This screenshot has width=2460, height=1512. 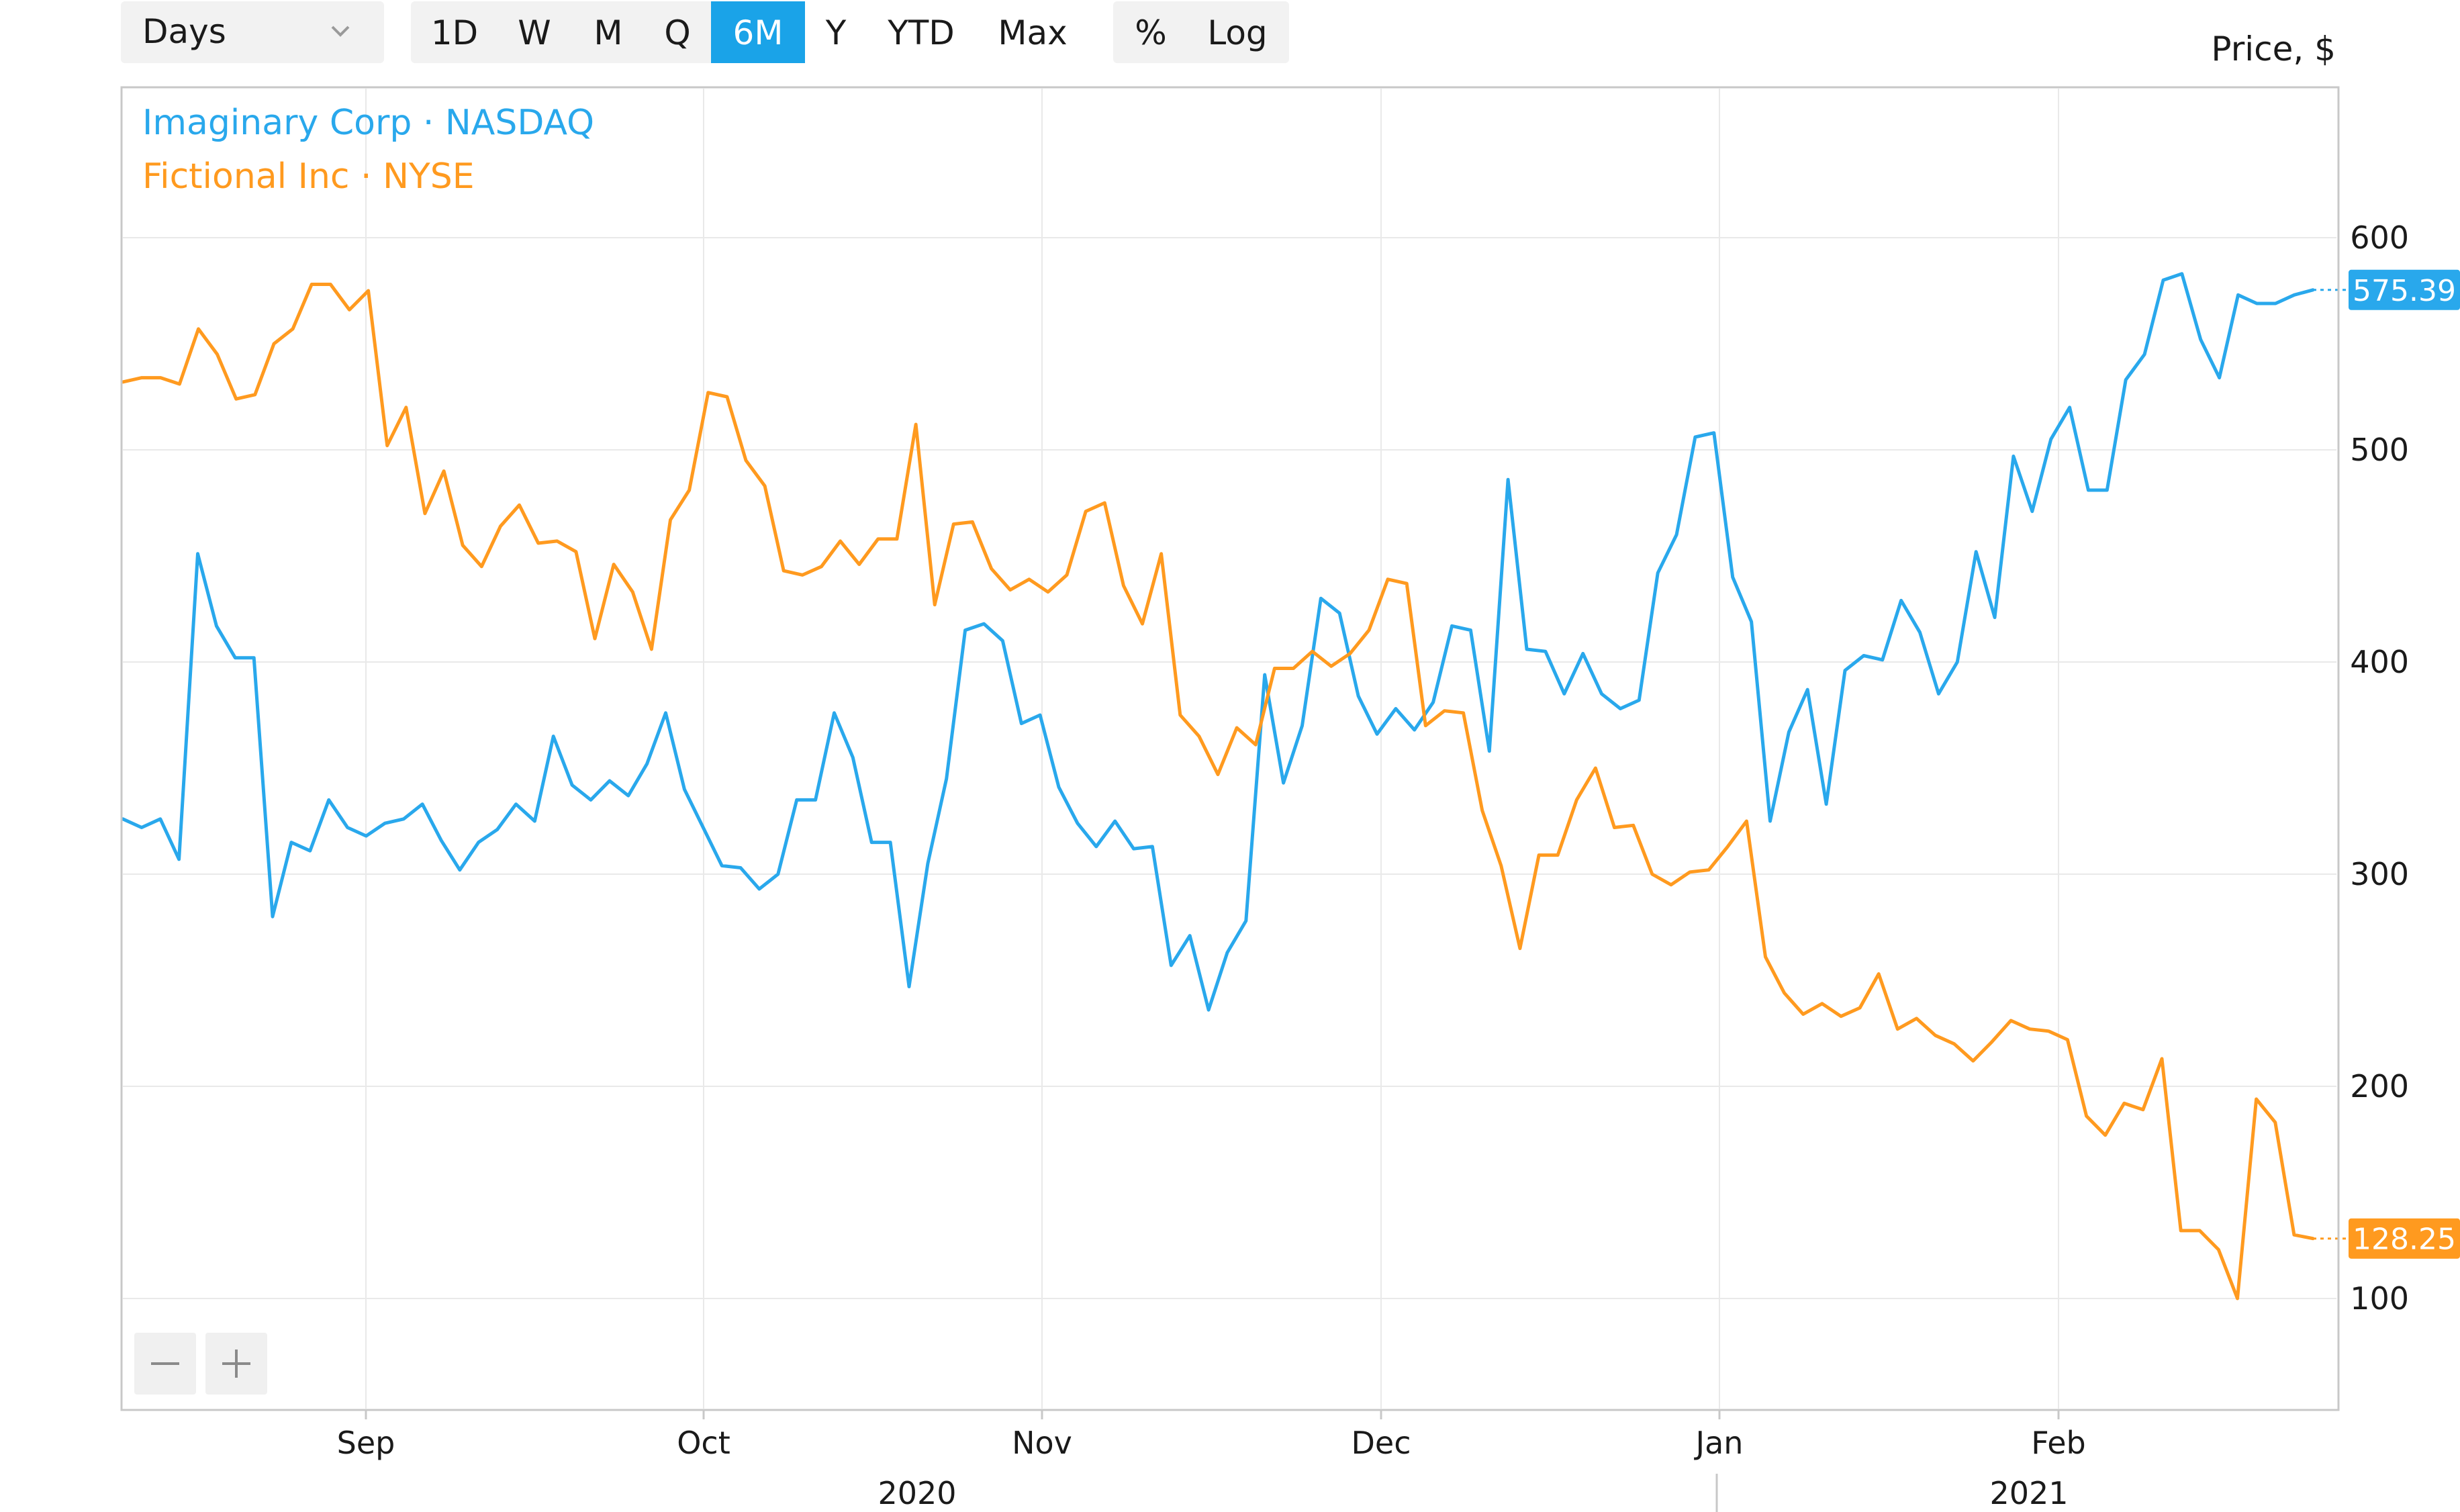 I want to click on x-month-label: Sep, so click(x=366, y=1443).